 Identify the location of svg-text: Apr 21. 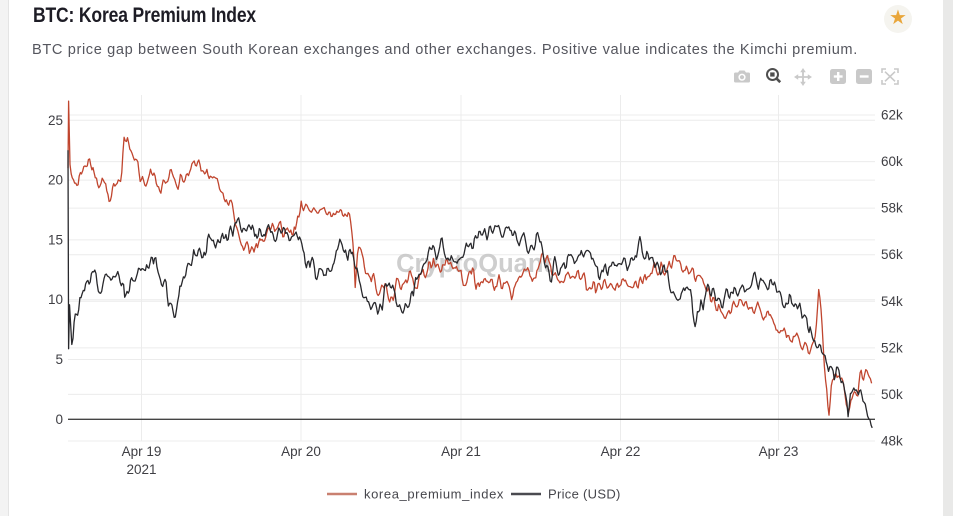
(461, 451).